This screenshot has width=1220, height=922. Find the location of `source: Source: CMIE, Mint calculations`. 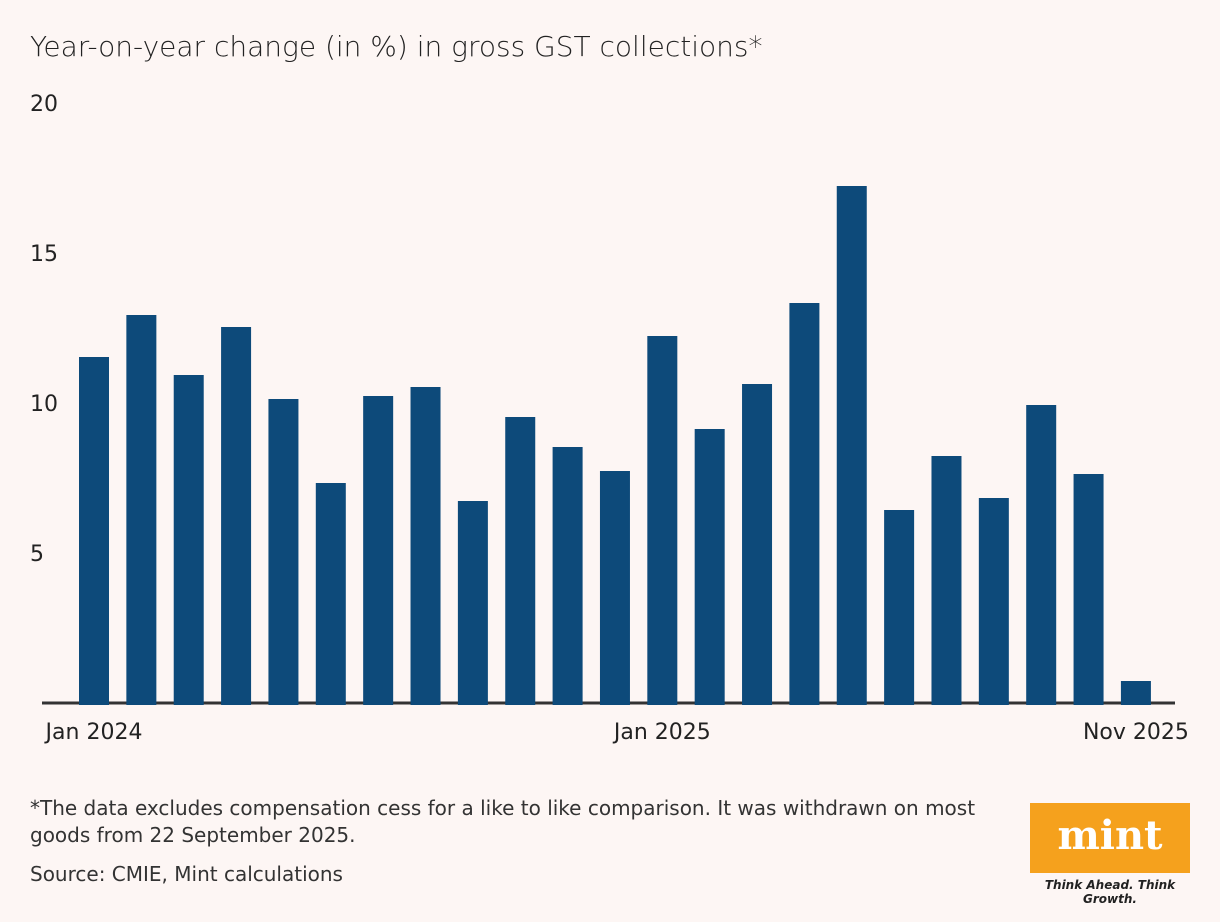

source: Source: CMIE, Mint calculations is located at coordinates (186, 874).